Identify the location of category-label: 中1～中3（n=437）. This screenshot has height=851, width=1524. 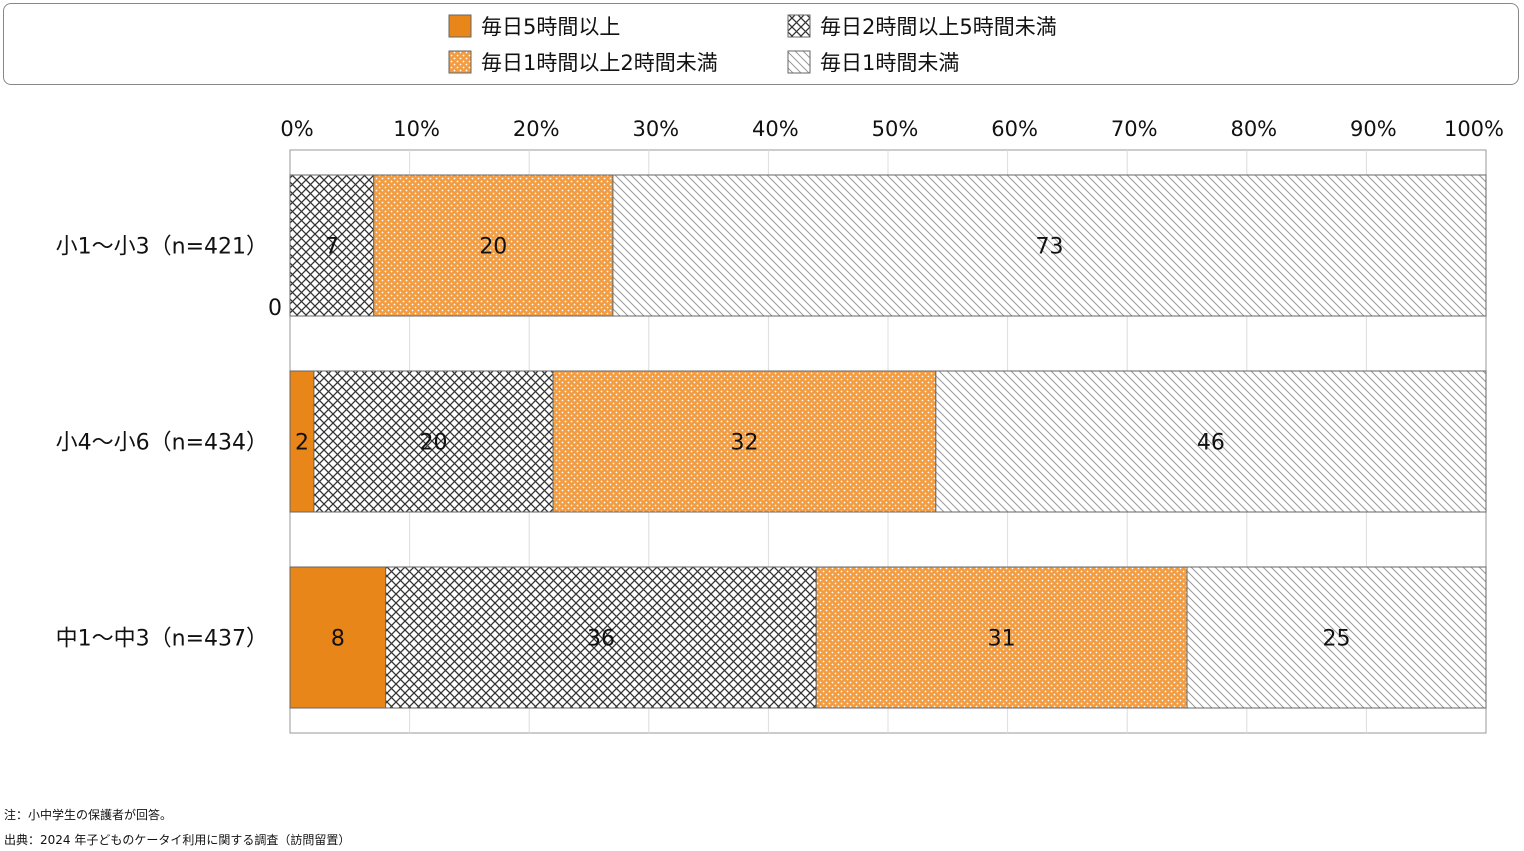
(162, 639).